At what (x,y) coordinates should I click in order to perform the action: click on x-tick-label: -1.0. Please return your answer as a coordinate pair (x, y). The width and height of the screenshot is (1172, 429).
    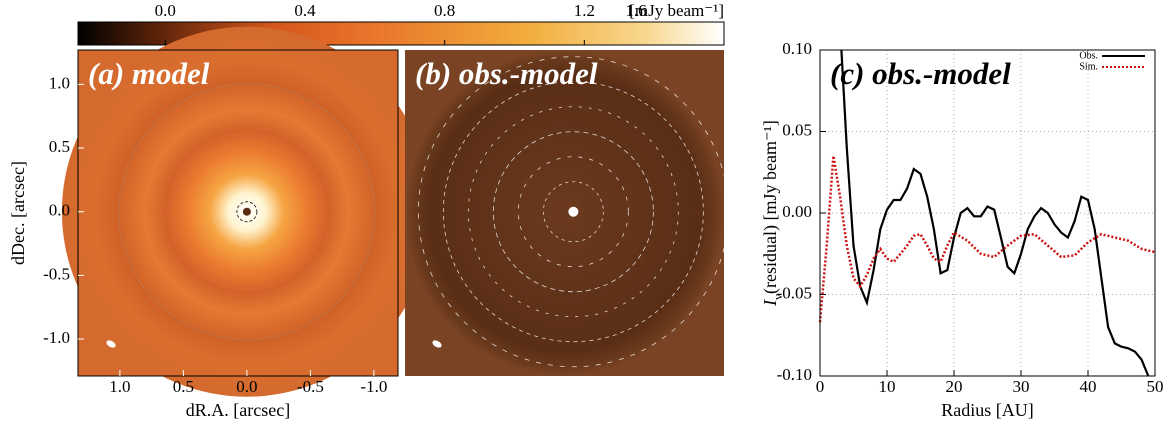
    Looking at the image, I should click on (373, 386).